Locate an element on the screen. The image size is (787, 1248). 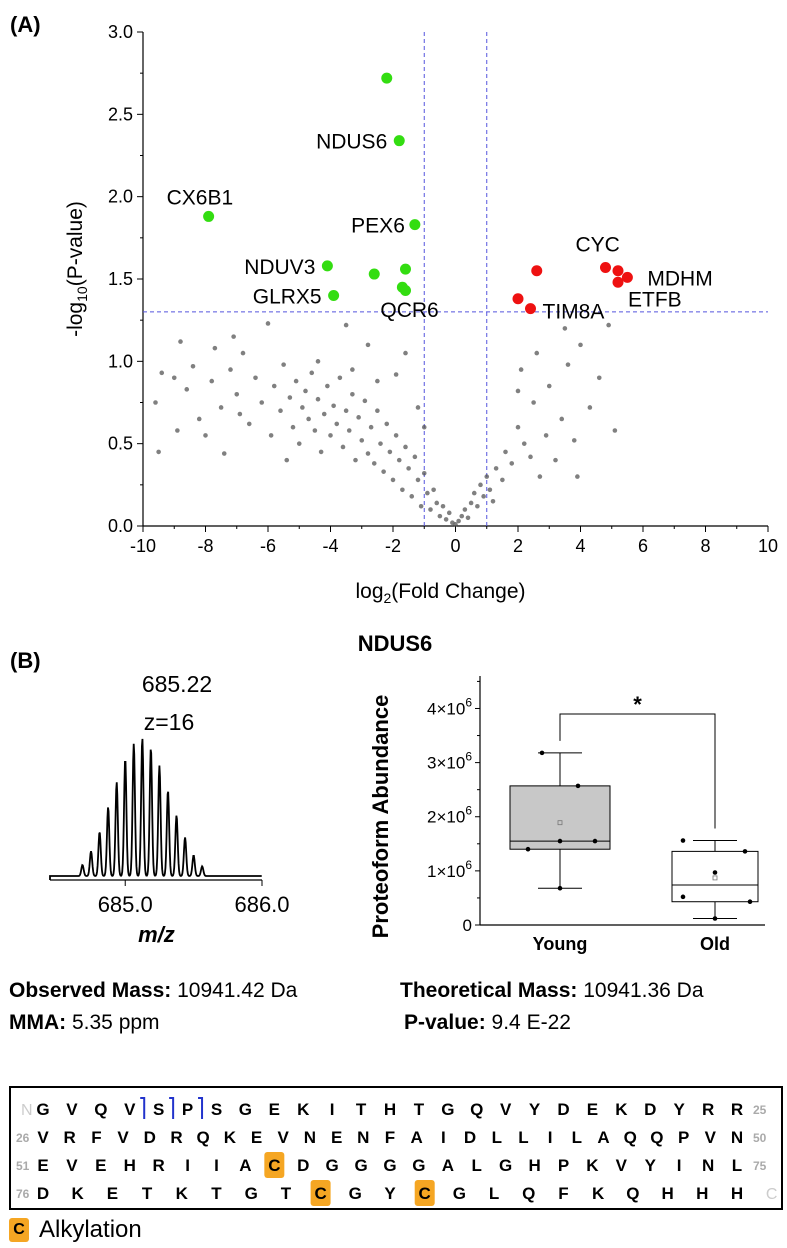
sequence-start-number: 26 is located at coordinates (23, 1138).